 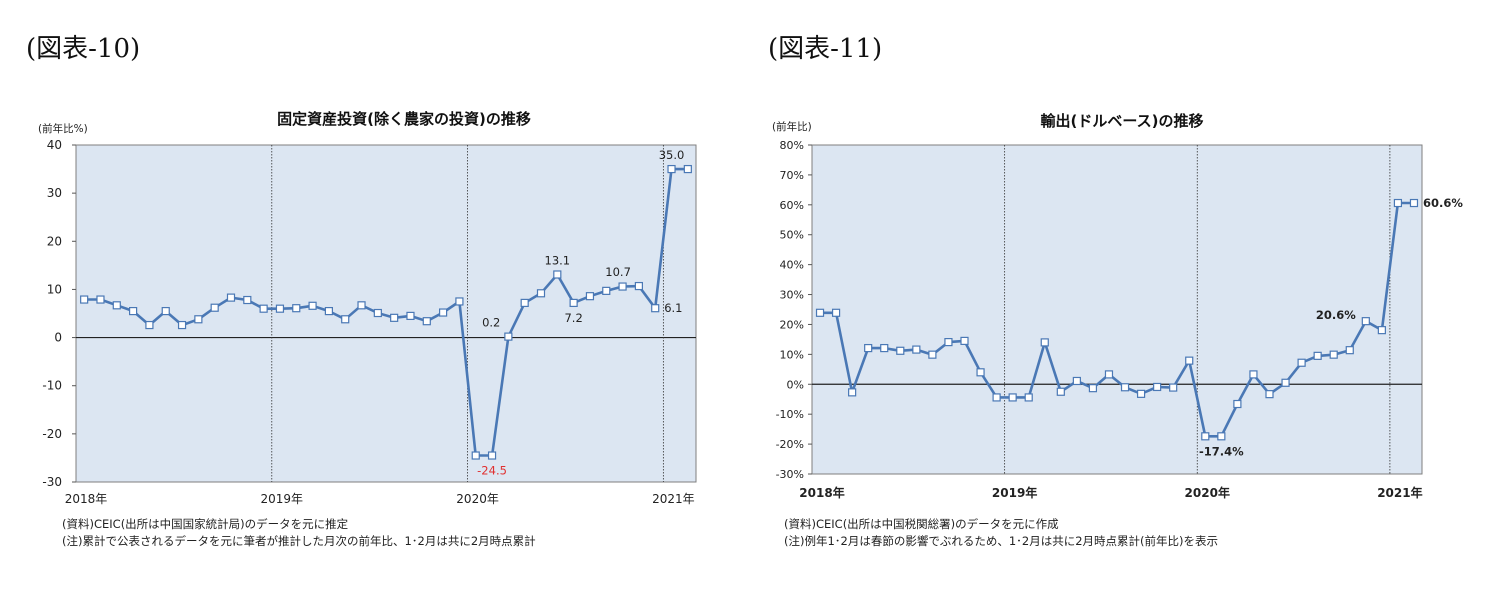 What do you see at coordinates (792, 324) in the screenshot?
I see `y-tick-label: 20%` at bounding box center [792, 324].